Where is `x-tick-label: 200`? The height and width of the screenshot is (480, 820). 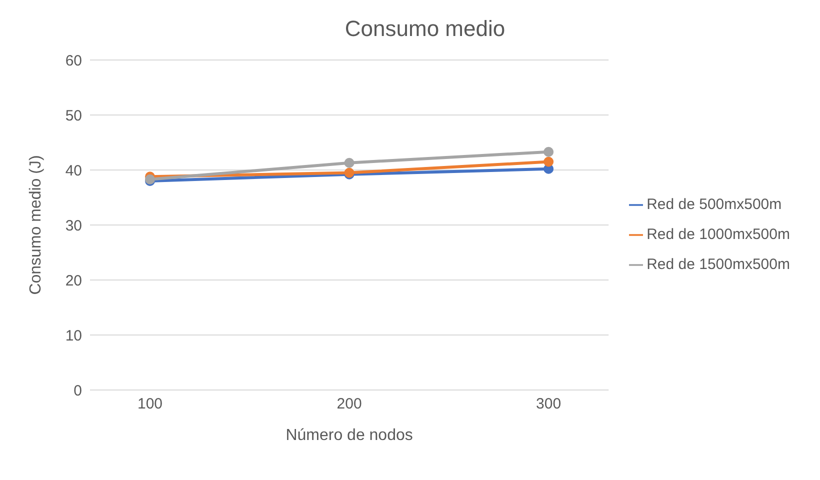
x-tick-label: 200 is located at coordinates (349, 404).